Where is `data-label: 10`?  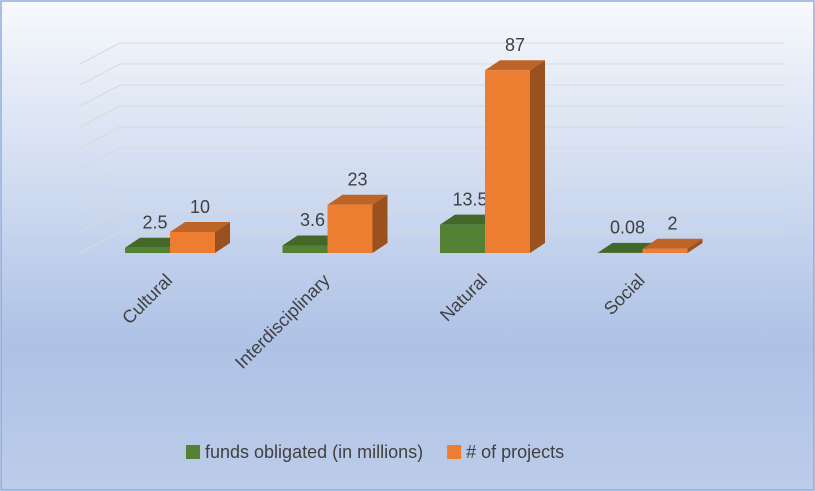 data-label: 10 is located at coordinates (200, 207).